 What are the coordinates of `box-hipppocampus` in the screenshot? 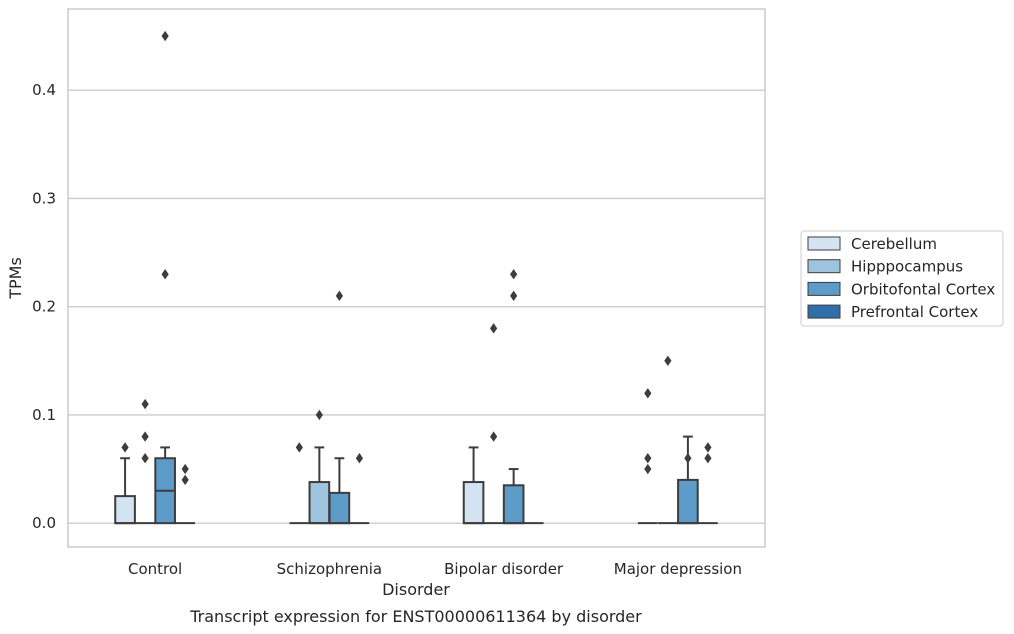 It's located at (319, 485).